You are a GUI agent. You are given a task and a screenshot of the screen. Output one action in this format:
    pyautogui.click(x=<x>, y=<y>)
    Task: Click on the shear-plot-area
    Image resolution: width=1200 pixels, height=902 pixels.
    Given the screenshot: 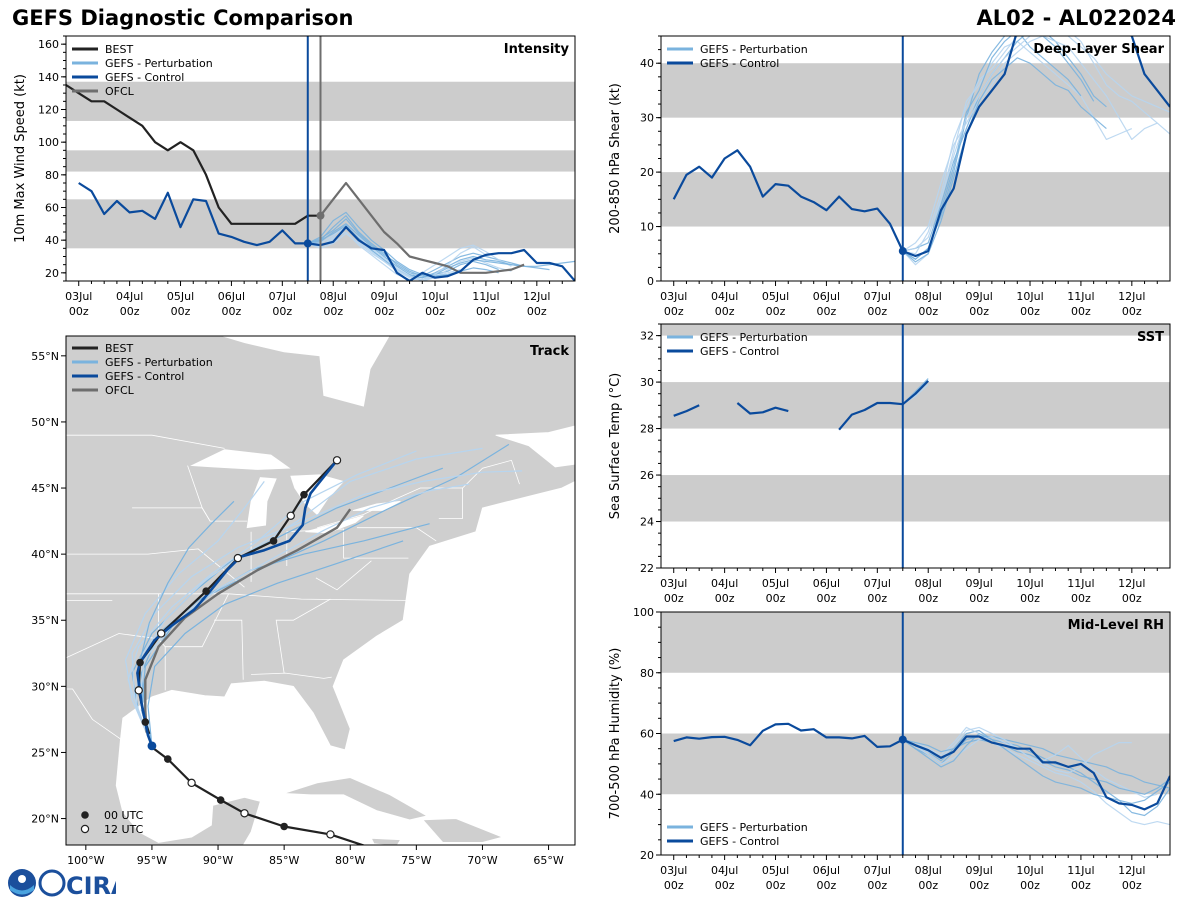 What is the action you would take?
    pyautogui.click(x=915, y=158)
    